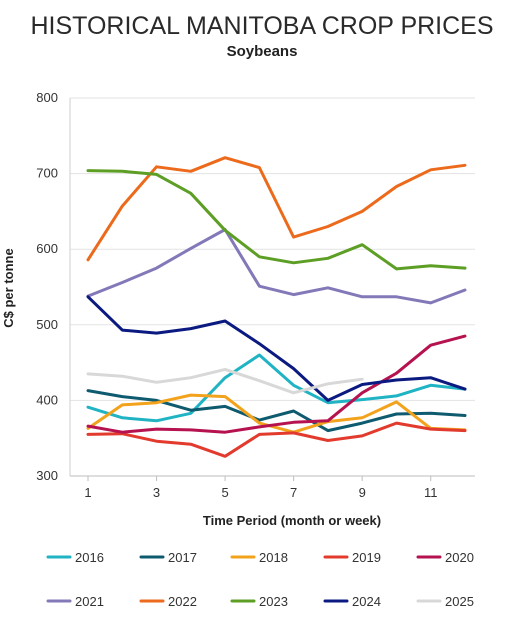 Image resolution: width=528 pixels, height=627 pixels. I want to click on x-tick-label: 1, so click(87, 492).